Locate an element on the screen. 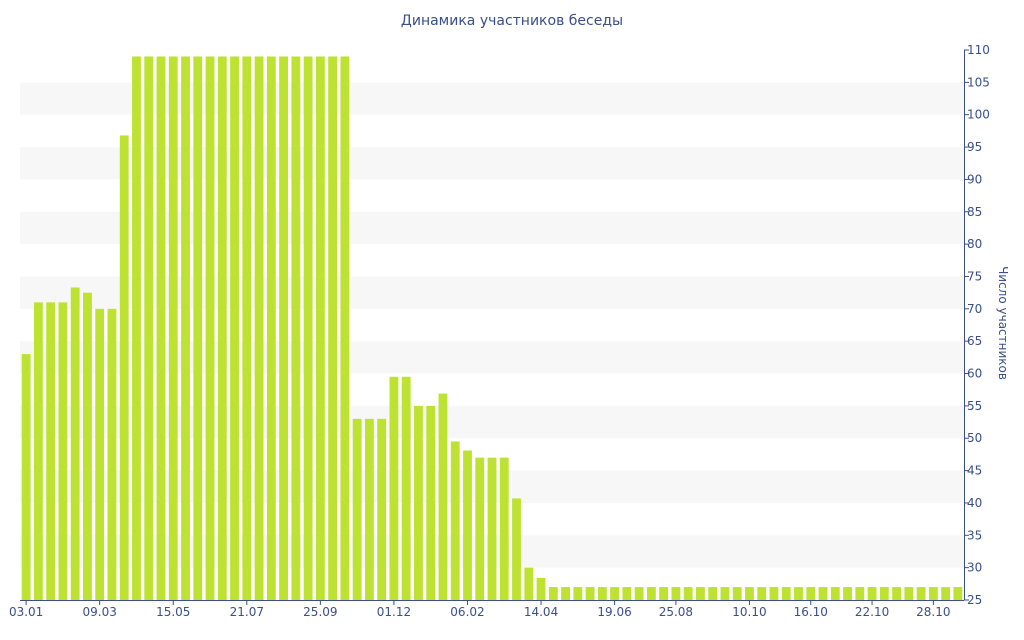 The width and height of the screenshot is (1024, 640). x-tick-label: 09.03 is located at coordinates (100, 612).